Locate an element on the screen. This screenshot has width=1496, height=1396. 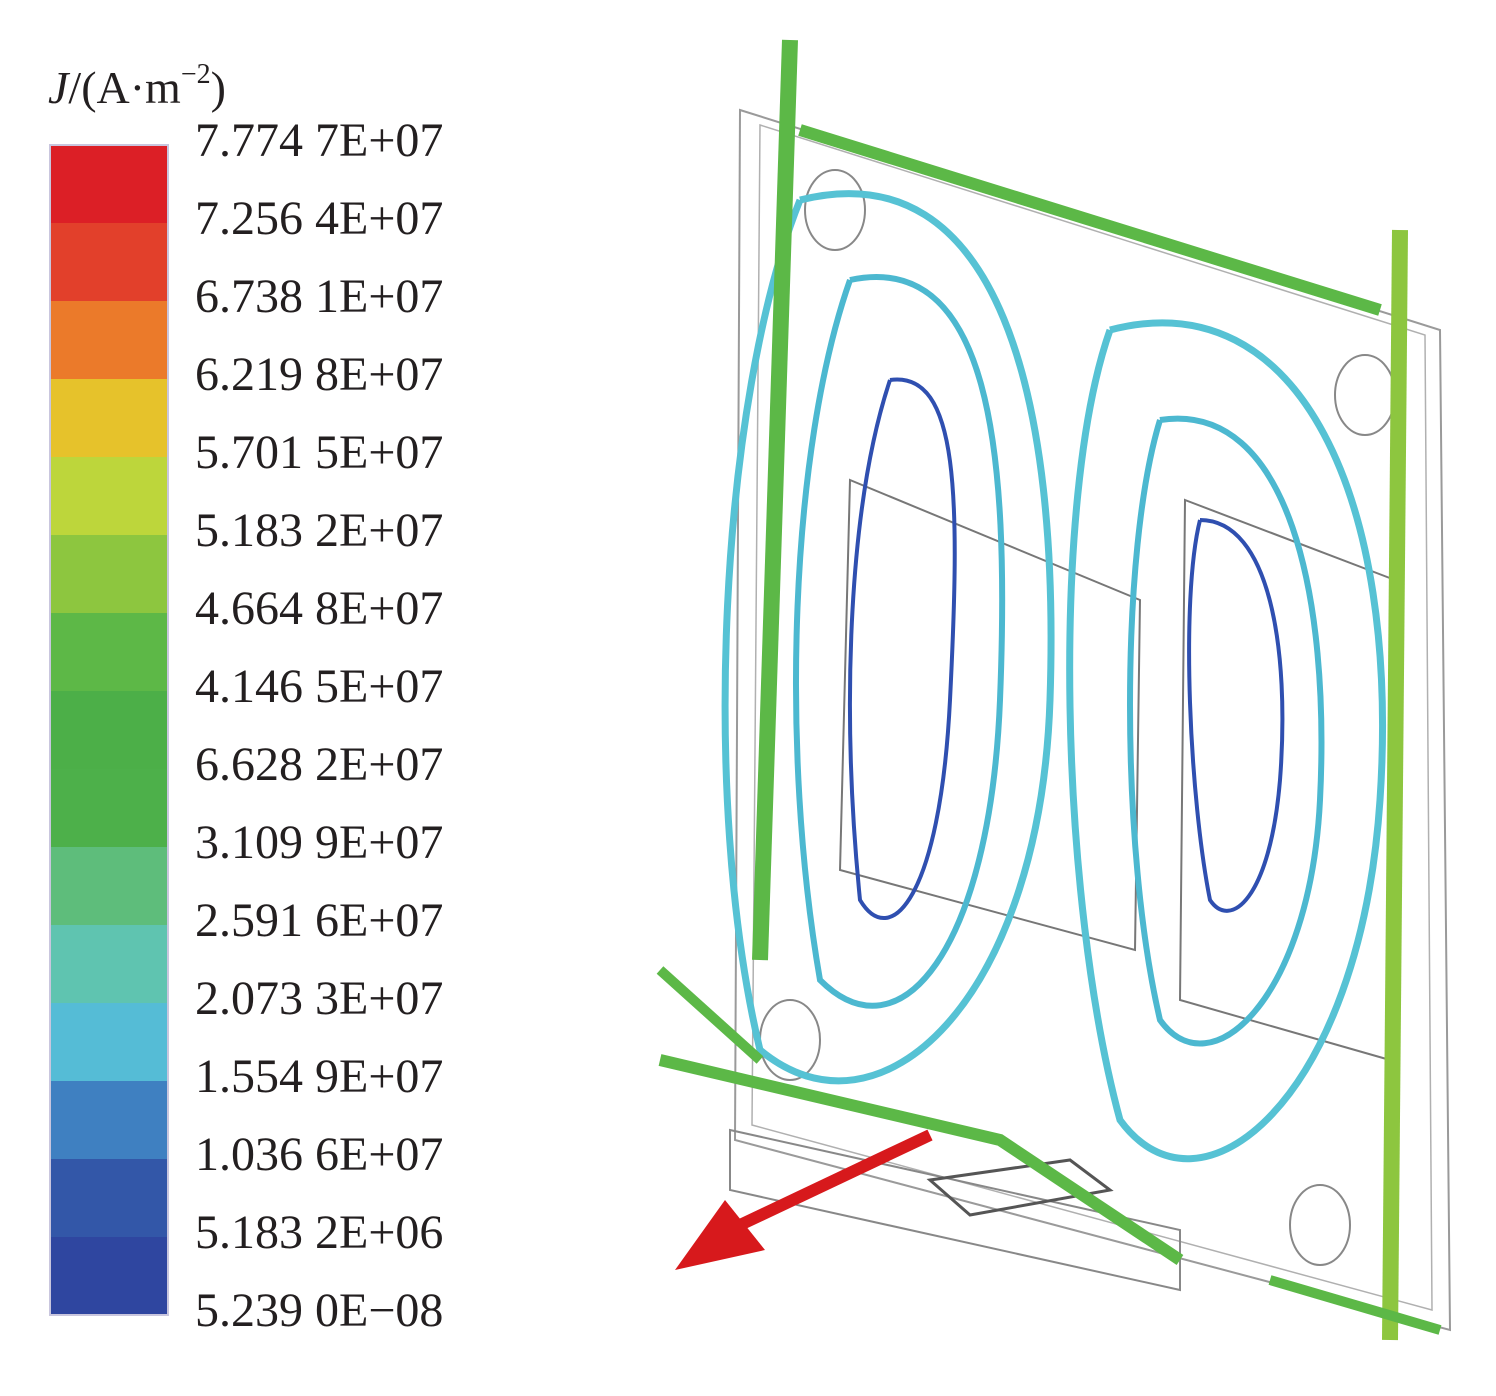
colorbar-label: 6.219 8E+07 is located at coordinates (319, 374).